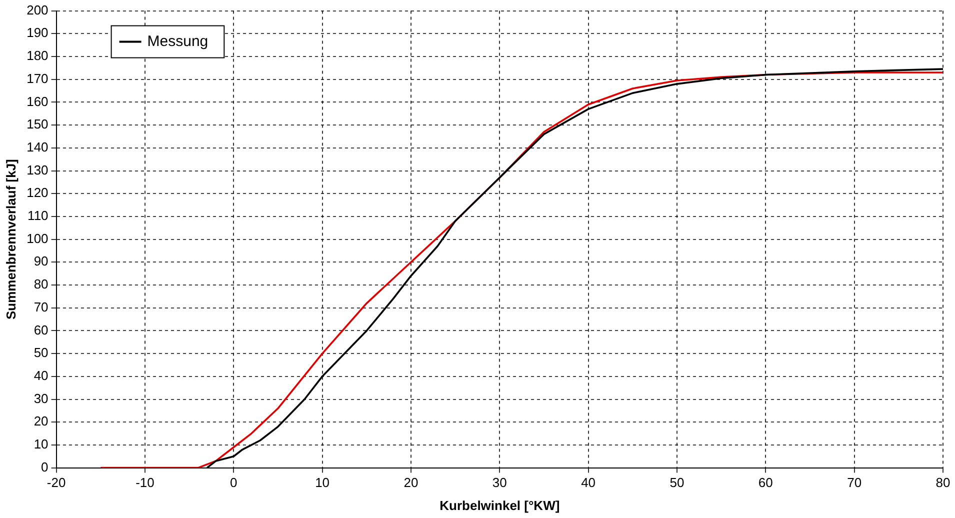 The width and height of the screenshot is (955, 518). I want to click on y-tick-label: 170, so click(37, 78).